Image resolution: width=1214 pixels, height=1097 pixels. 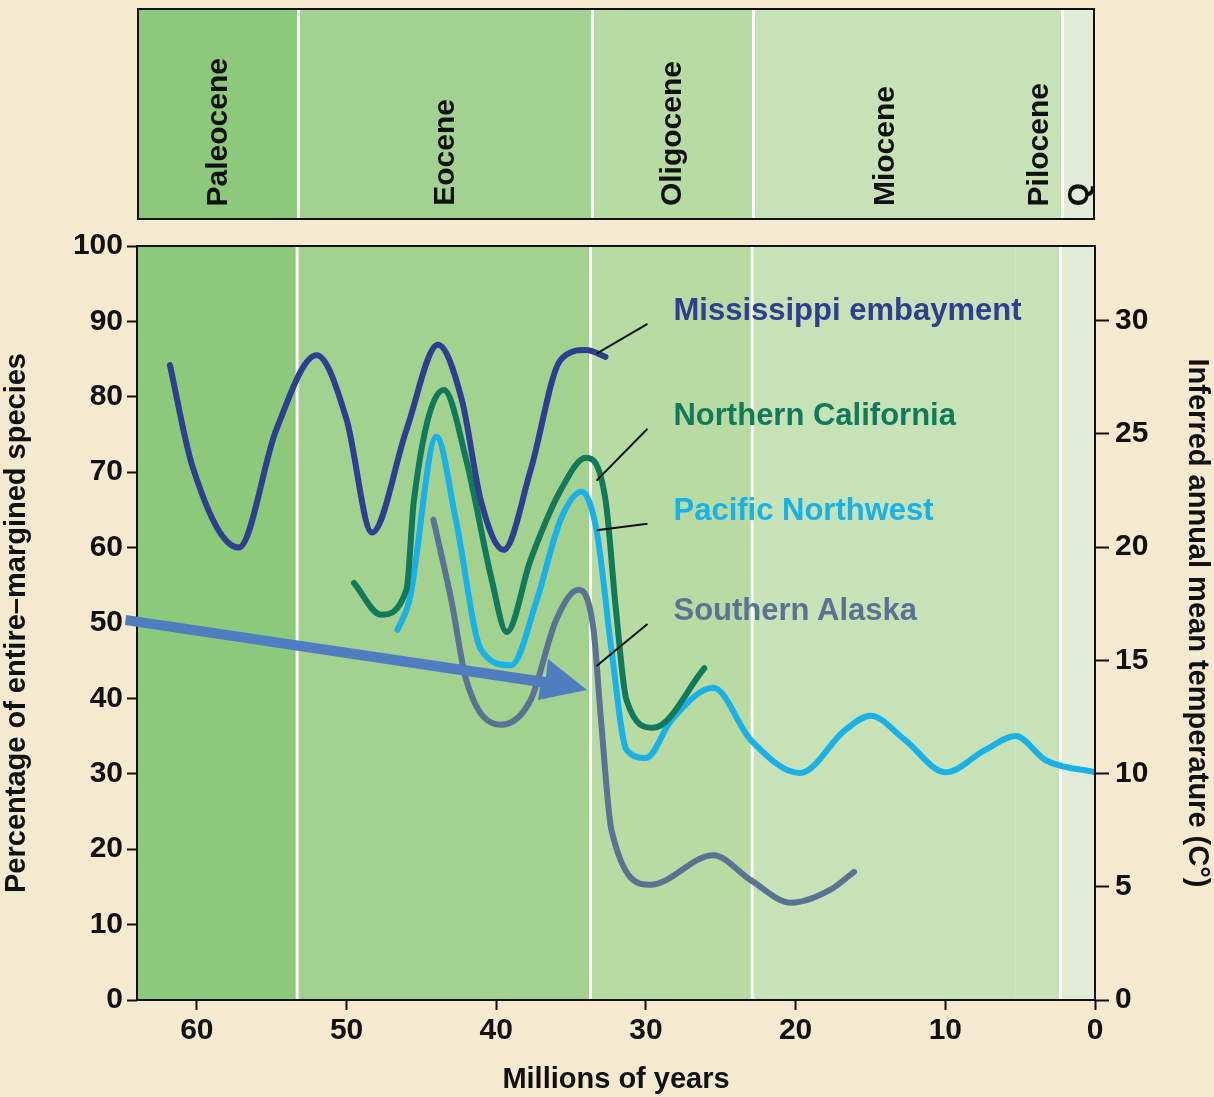 What do you see at coordinates (106, 545) in the screenshot?
I see `y-tick-label: 60` at bounding box center [106, 545].